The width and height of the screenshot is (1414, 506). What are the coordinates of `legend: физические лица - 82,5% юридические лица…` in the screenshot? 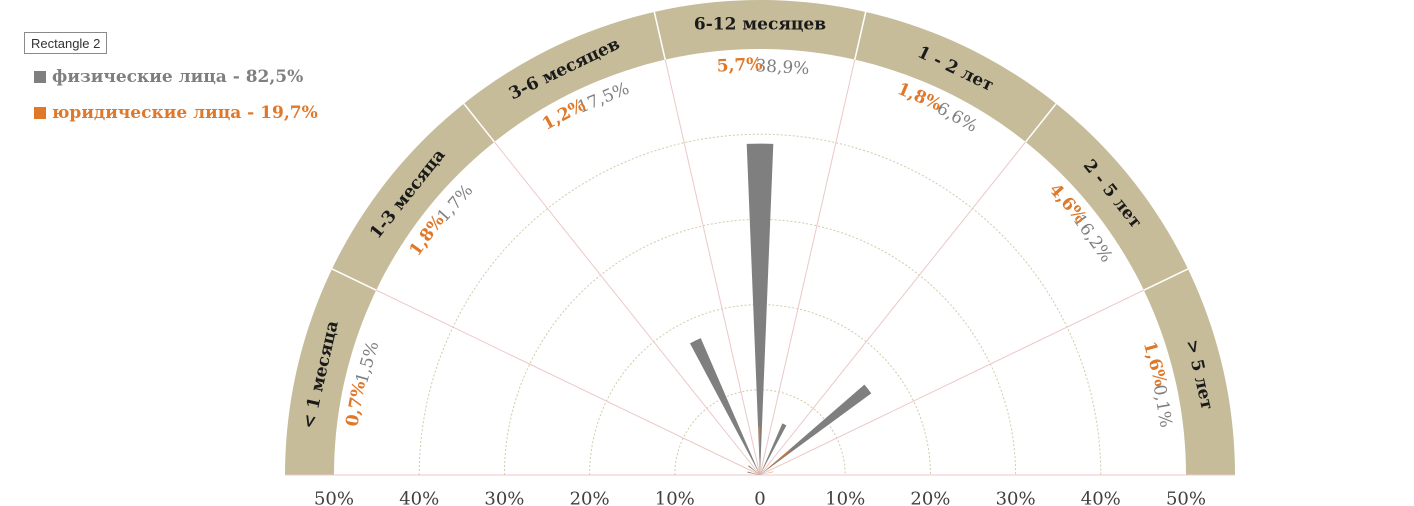 It's located at (176, 100).